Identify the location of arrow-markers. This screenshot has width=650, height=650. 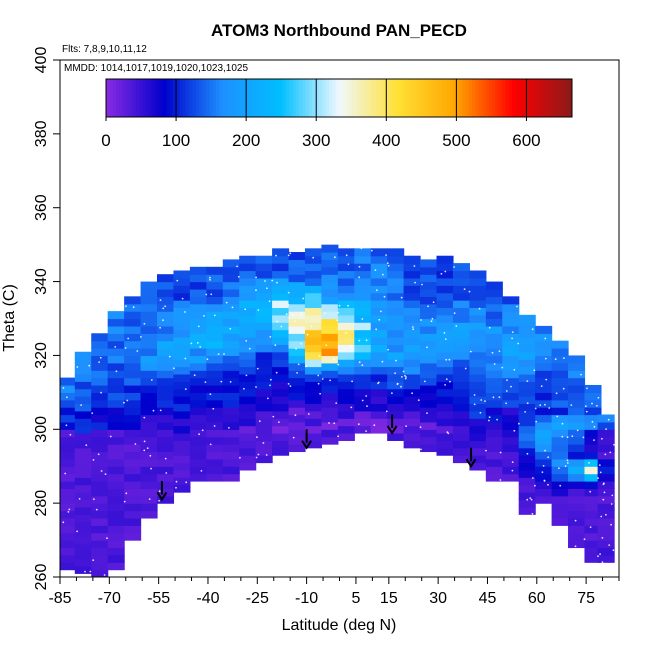
(316, 458).